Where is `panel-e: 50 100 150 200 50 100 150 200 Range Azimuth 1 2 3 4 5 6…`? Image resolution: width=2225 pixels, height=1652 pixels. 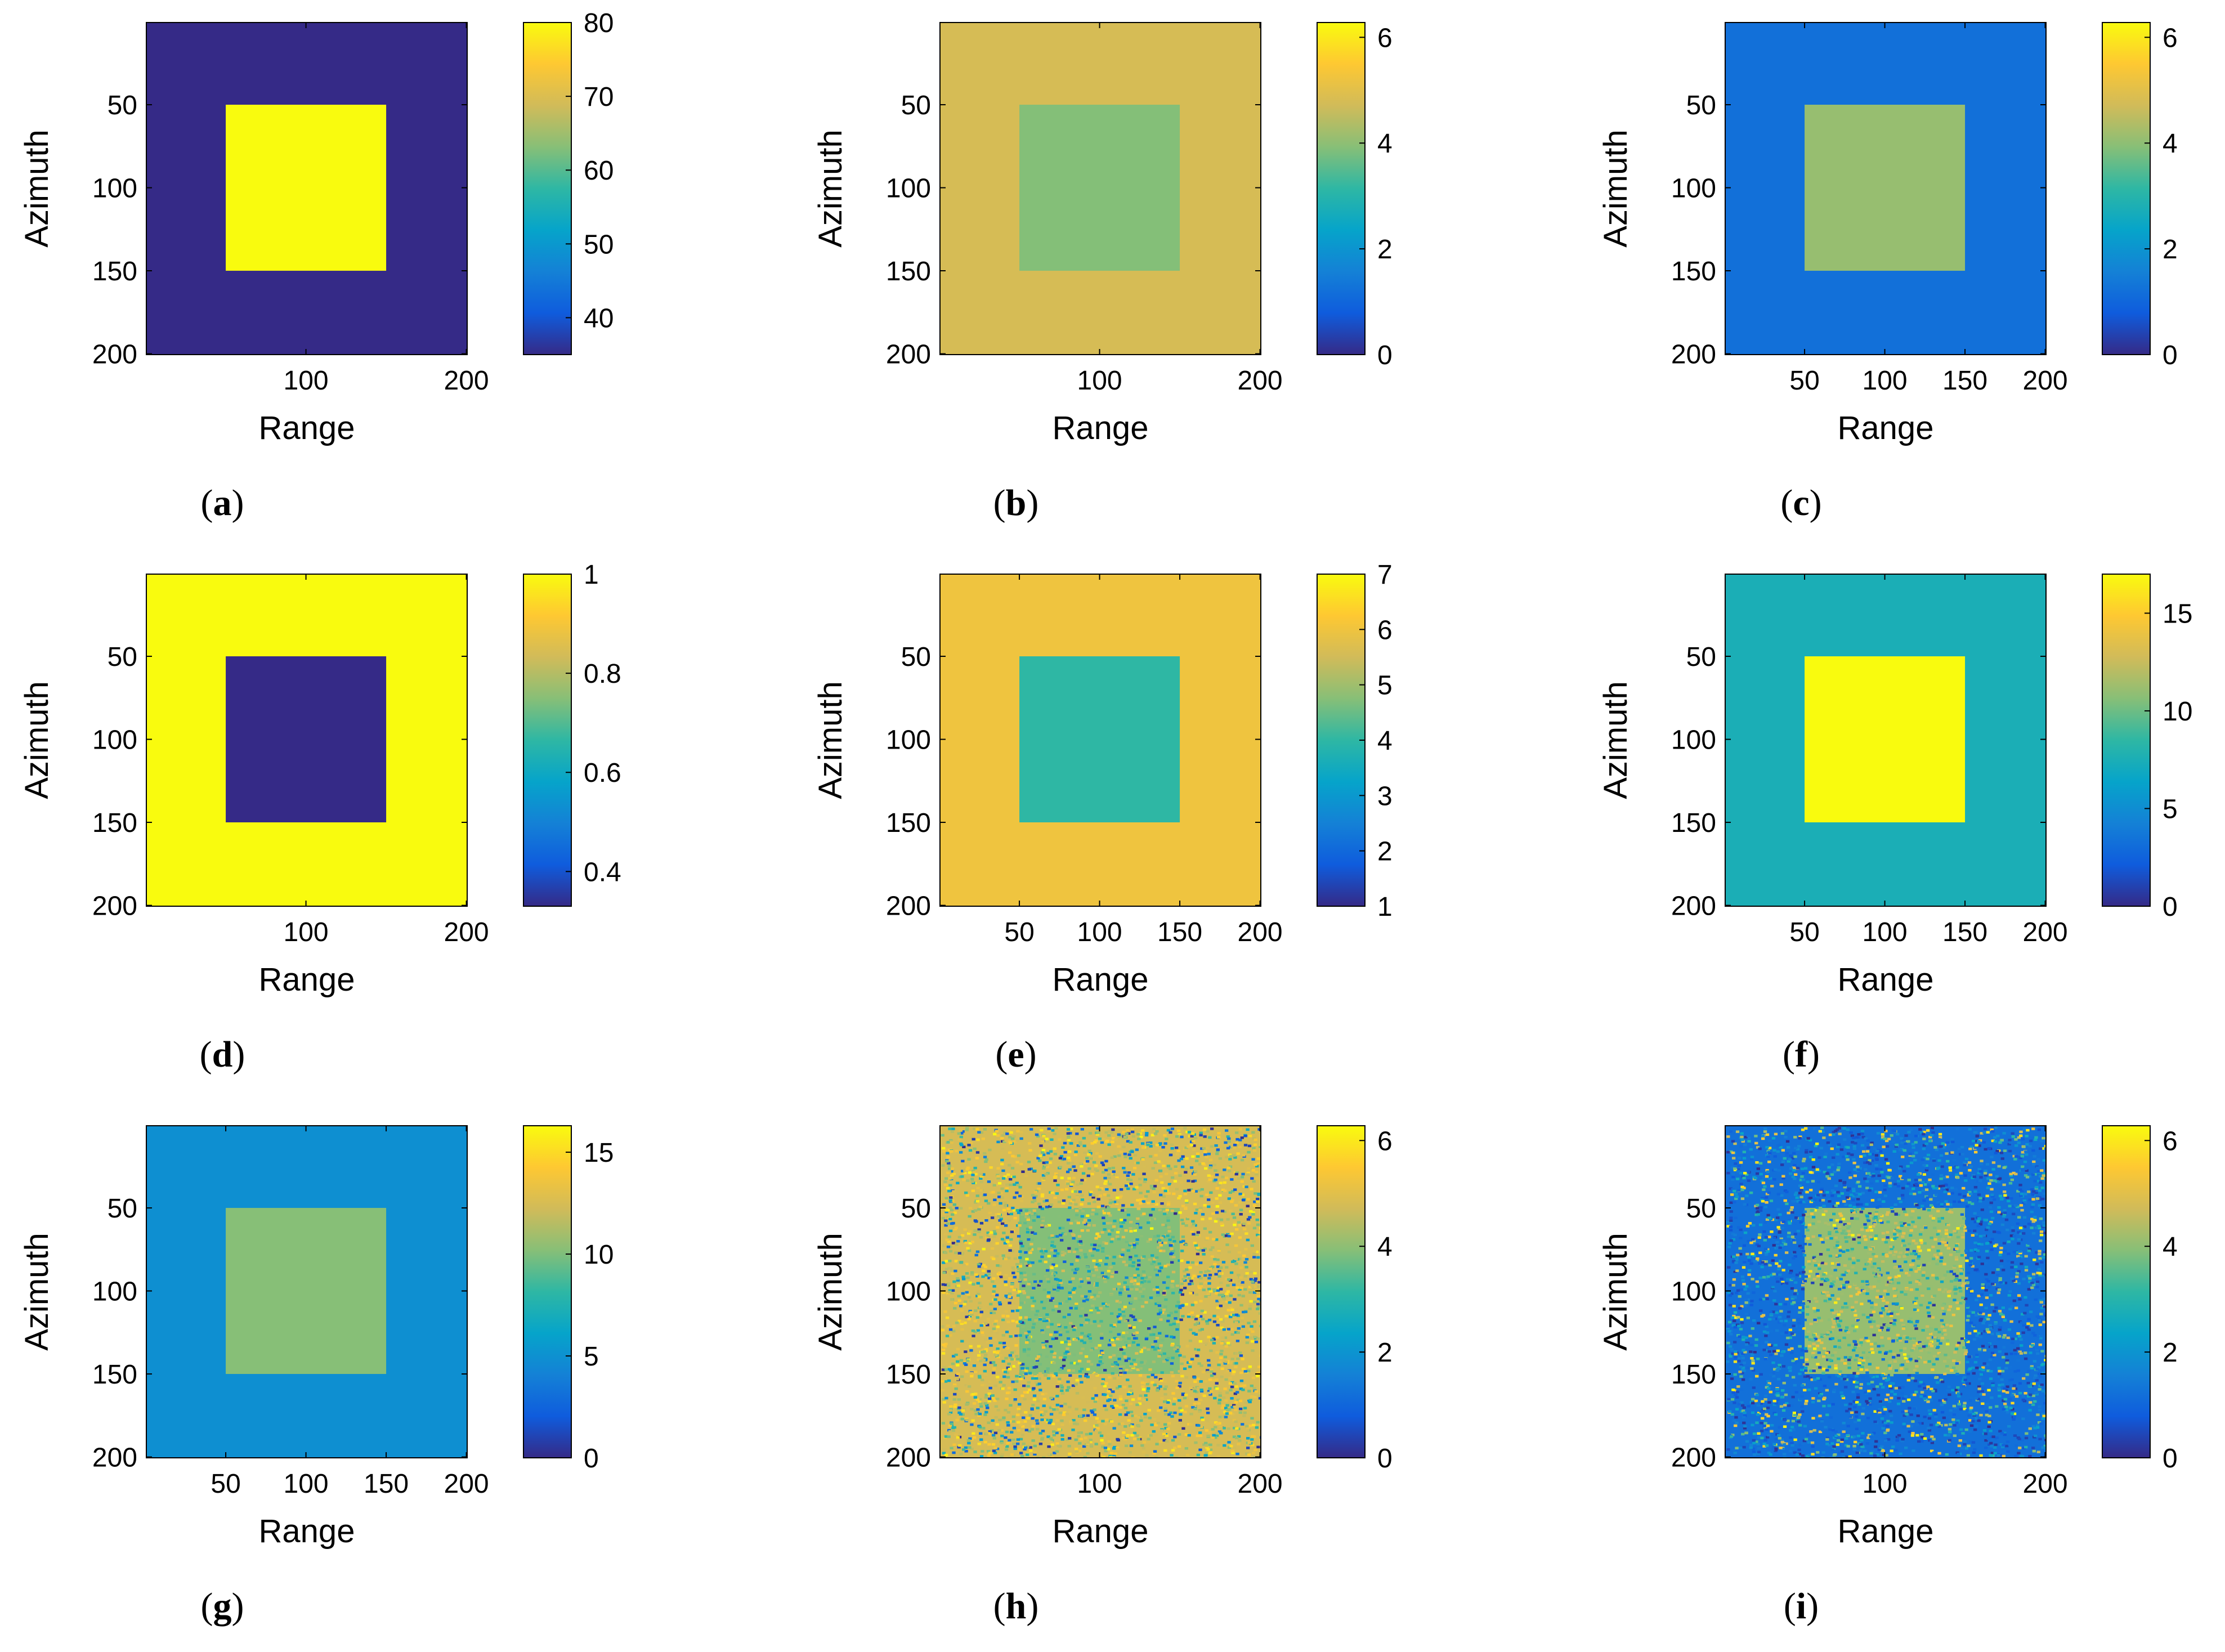
panel-e: 50 100 150 200 50 100 150 200 Range Azimuth 1 2 3 4 5 6… is located at coordinates (1102, 817).